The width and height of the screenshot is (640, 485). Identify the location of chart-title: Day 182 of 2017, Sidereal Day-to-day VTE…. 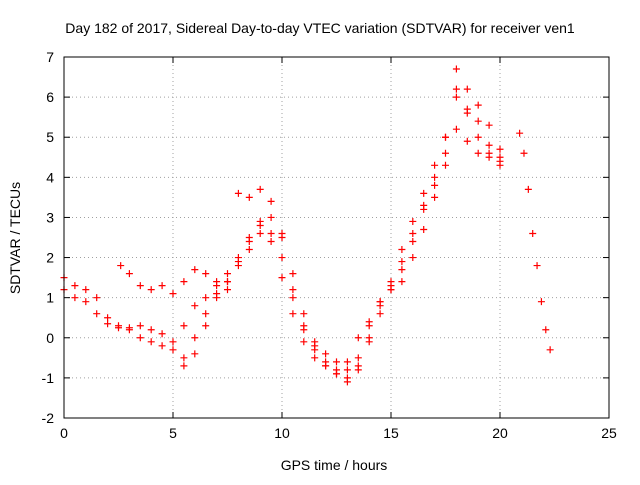
(320, 28).